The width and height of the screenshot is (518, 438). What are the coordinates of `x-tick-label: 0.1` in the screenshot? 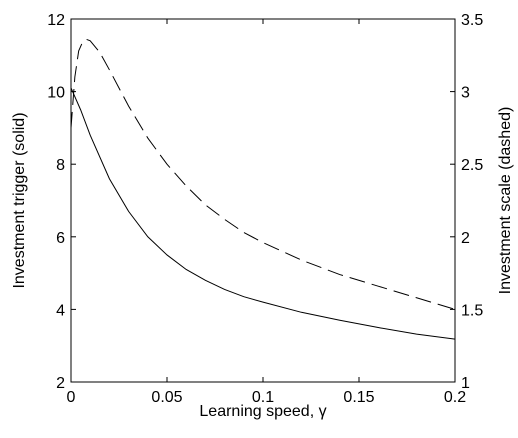 It's located at (263, 397).